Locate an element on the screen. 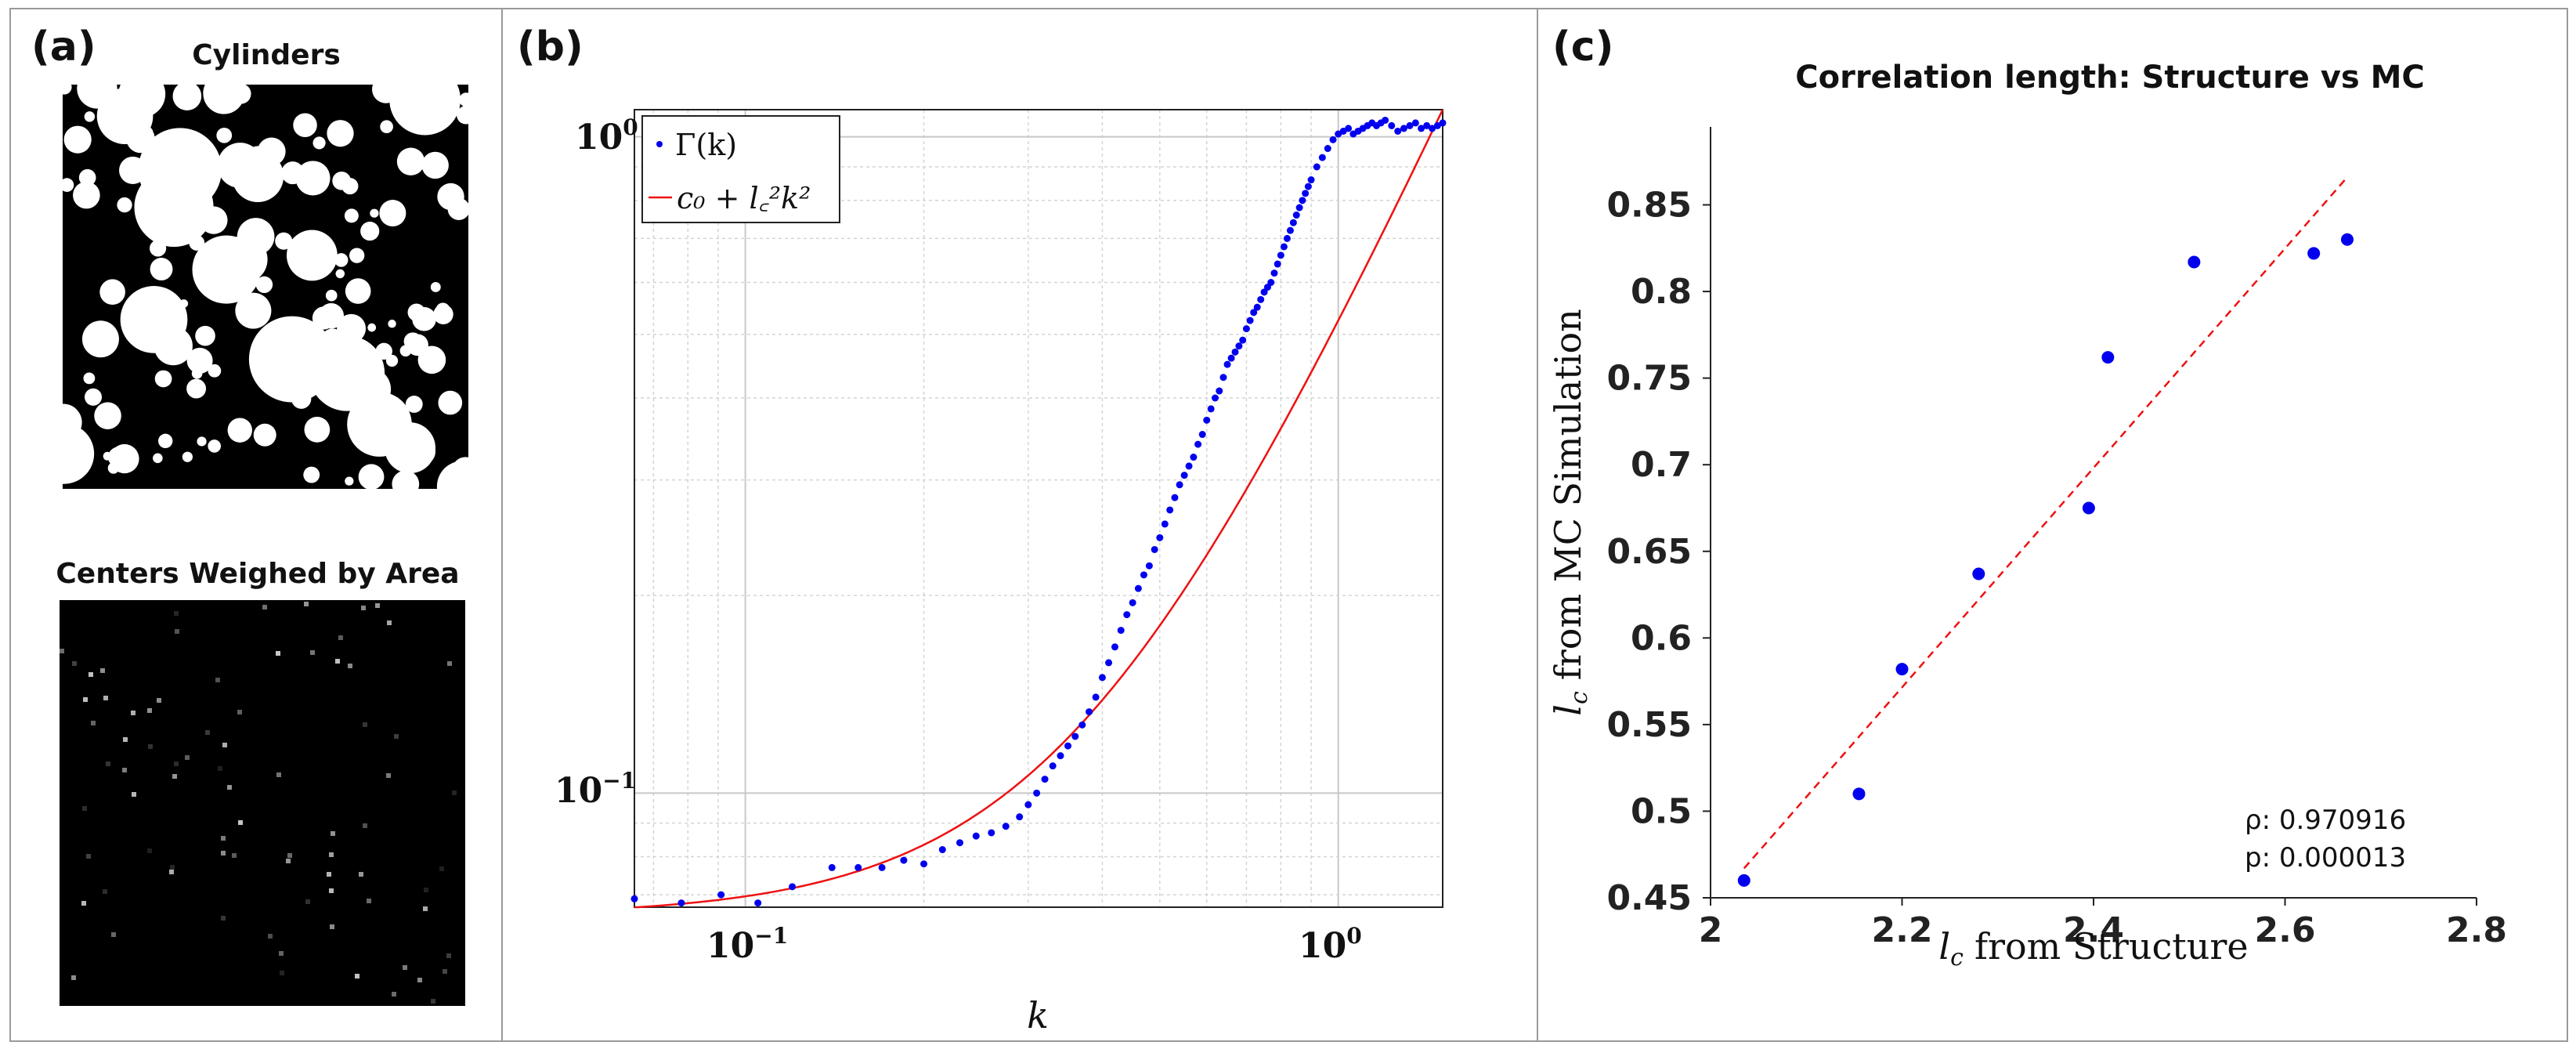 This screenshot has width=2576, height=1049. legend: Γ(k) c₀ + l꜀²k² is located at coordinates (740, 169).